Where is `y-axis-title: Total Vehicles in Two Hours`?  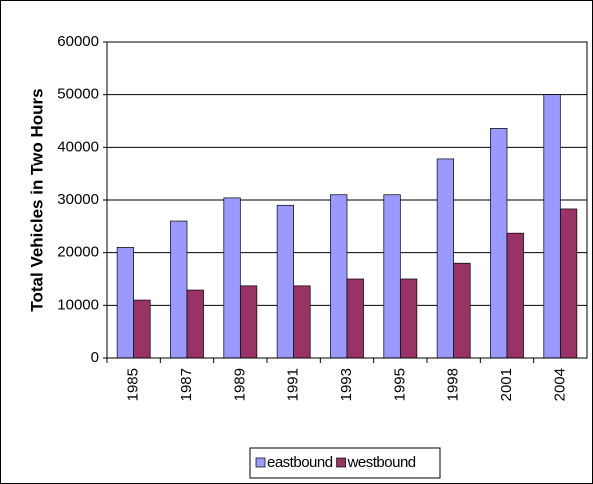 y-axis-title: Total Vehicles in Two Hours is located at coordinates (36, 199).